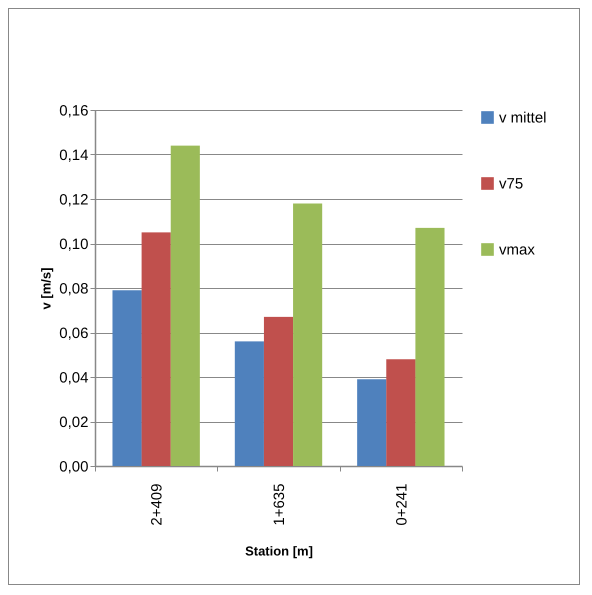 Image resolution: width=592 pixels, height=595 pixels. What do you see at coordinates (73, 111) in the screenshot?
I see `y-tick-label: 0,16` at bounding box center [73, 111].